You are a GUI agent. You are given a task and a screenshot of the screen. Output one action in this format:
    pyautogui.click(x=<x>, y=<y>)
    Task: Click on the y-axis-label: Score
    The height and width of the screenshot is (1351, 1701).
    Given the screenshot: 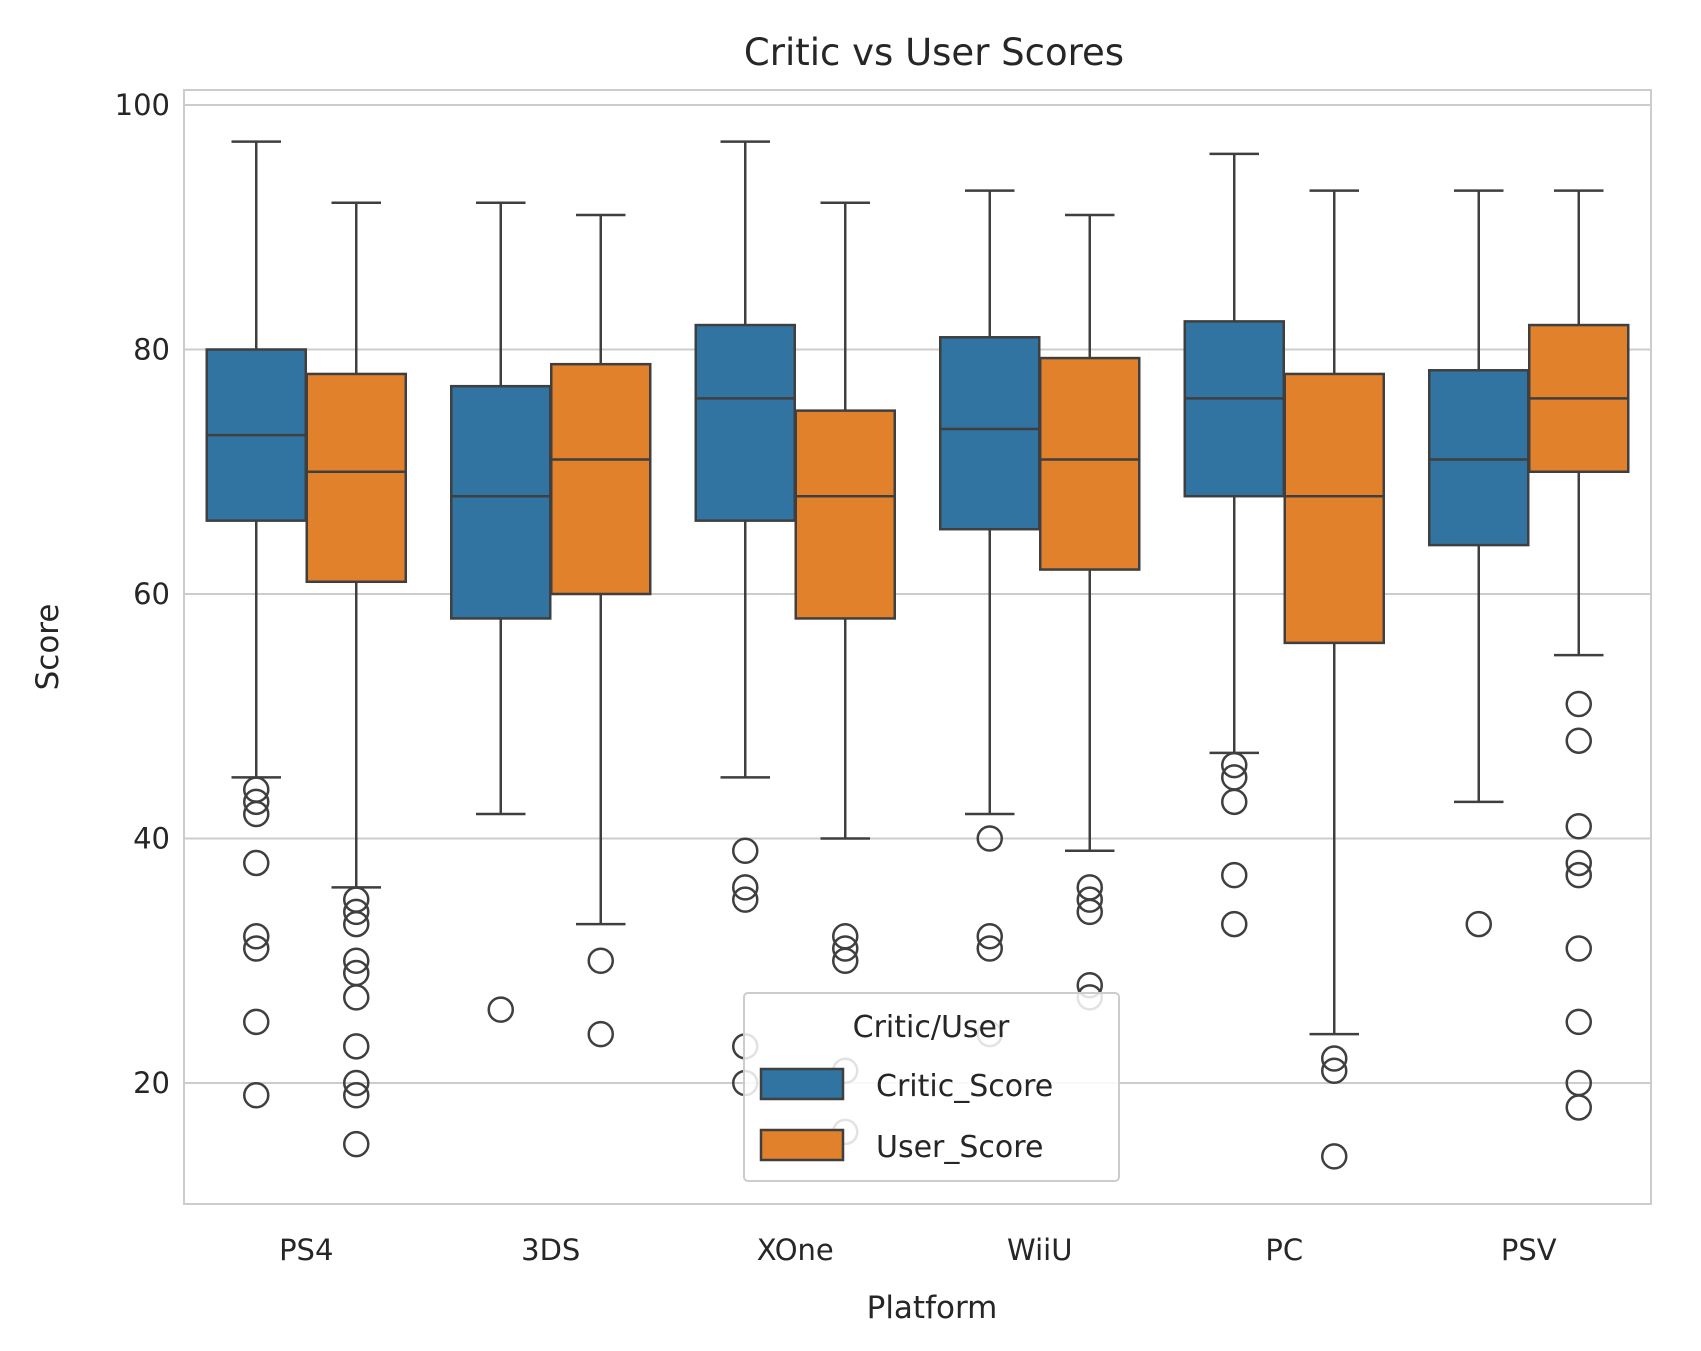 What is the action you would take?
    pyautogui.click(x=48, y=647)
    